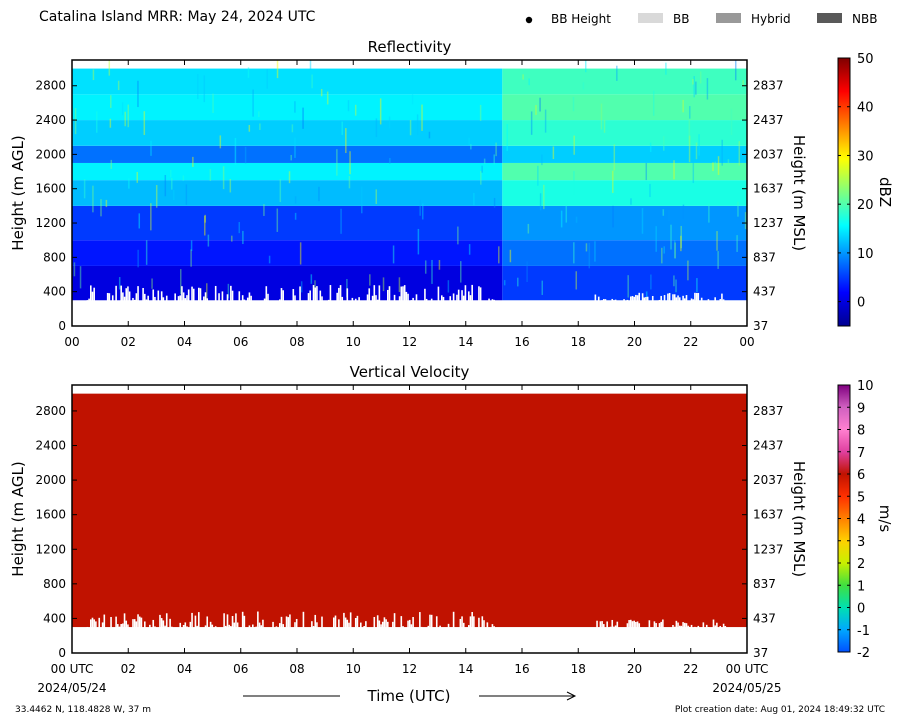 This screenshot has width=900, height=725. I want to click on x-tick-label: 18, so click(578, 669).